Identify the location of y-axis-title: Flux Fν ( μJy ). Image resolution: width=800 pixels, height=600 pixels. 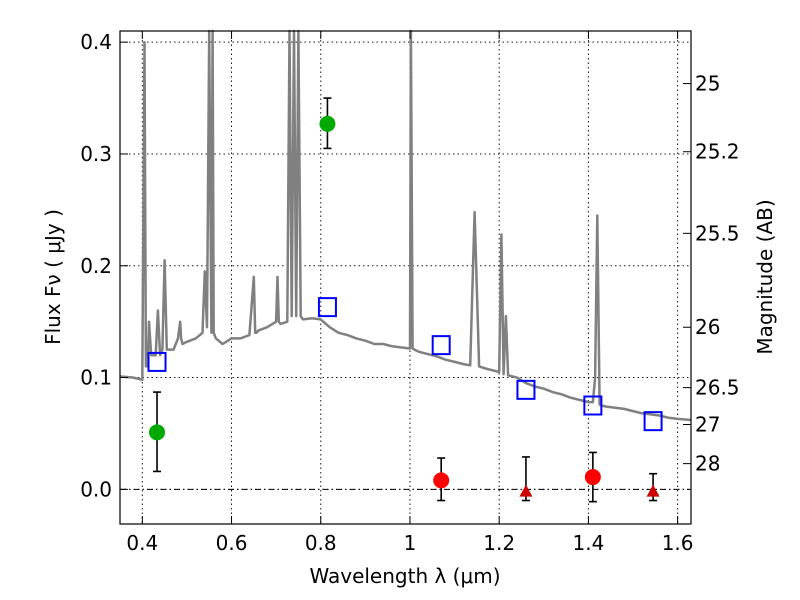
(53, 277).